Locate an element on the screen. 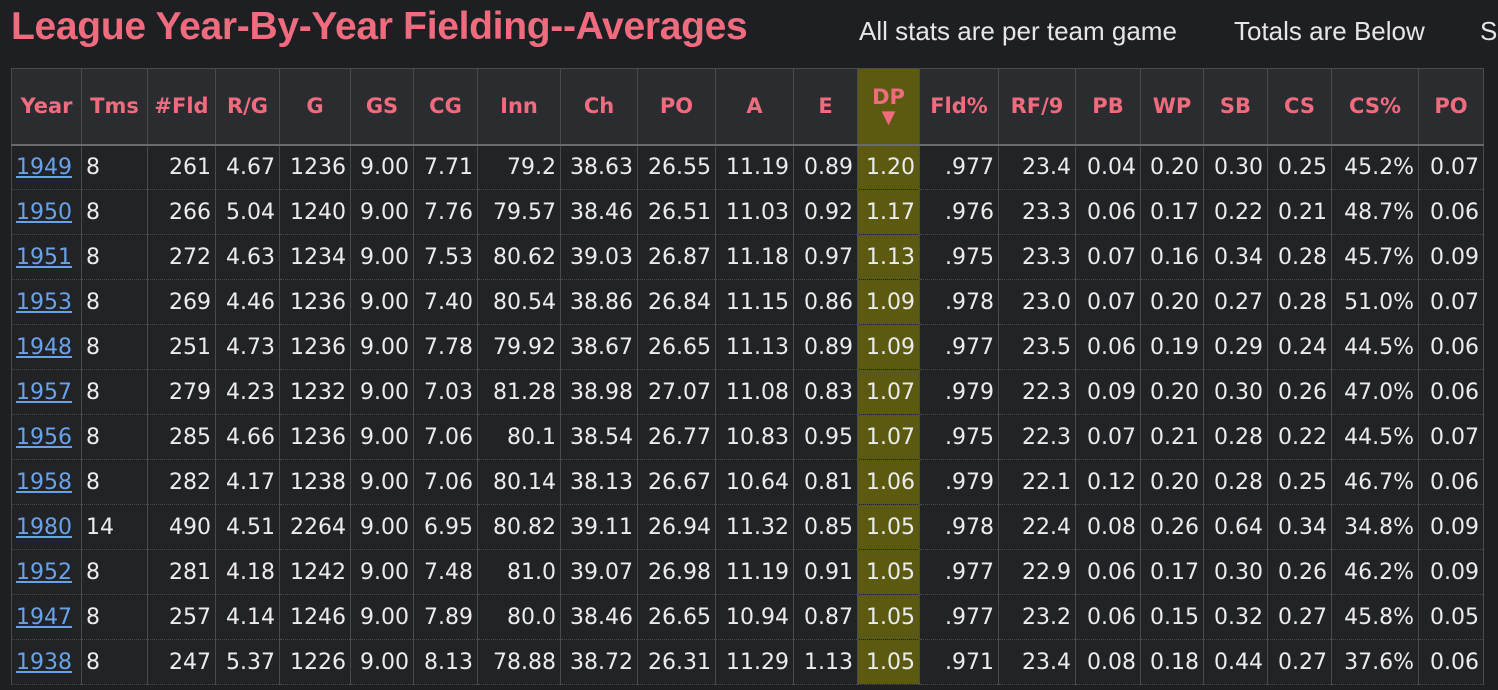  table-cell: 251 is located at coordinates (181, 347).